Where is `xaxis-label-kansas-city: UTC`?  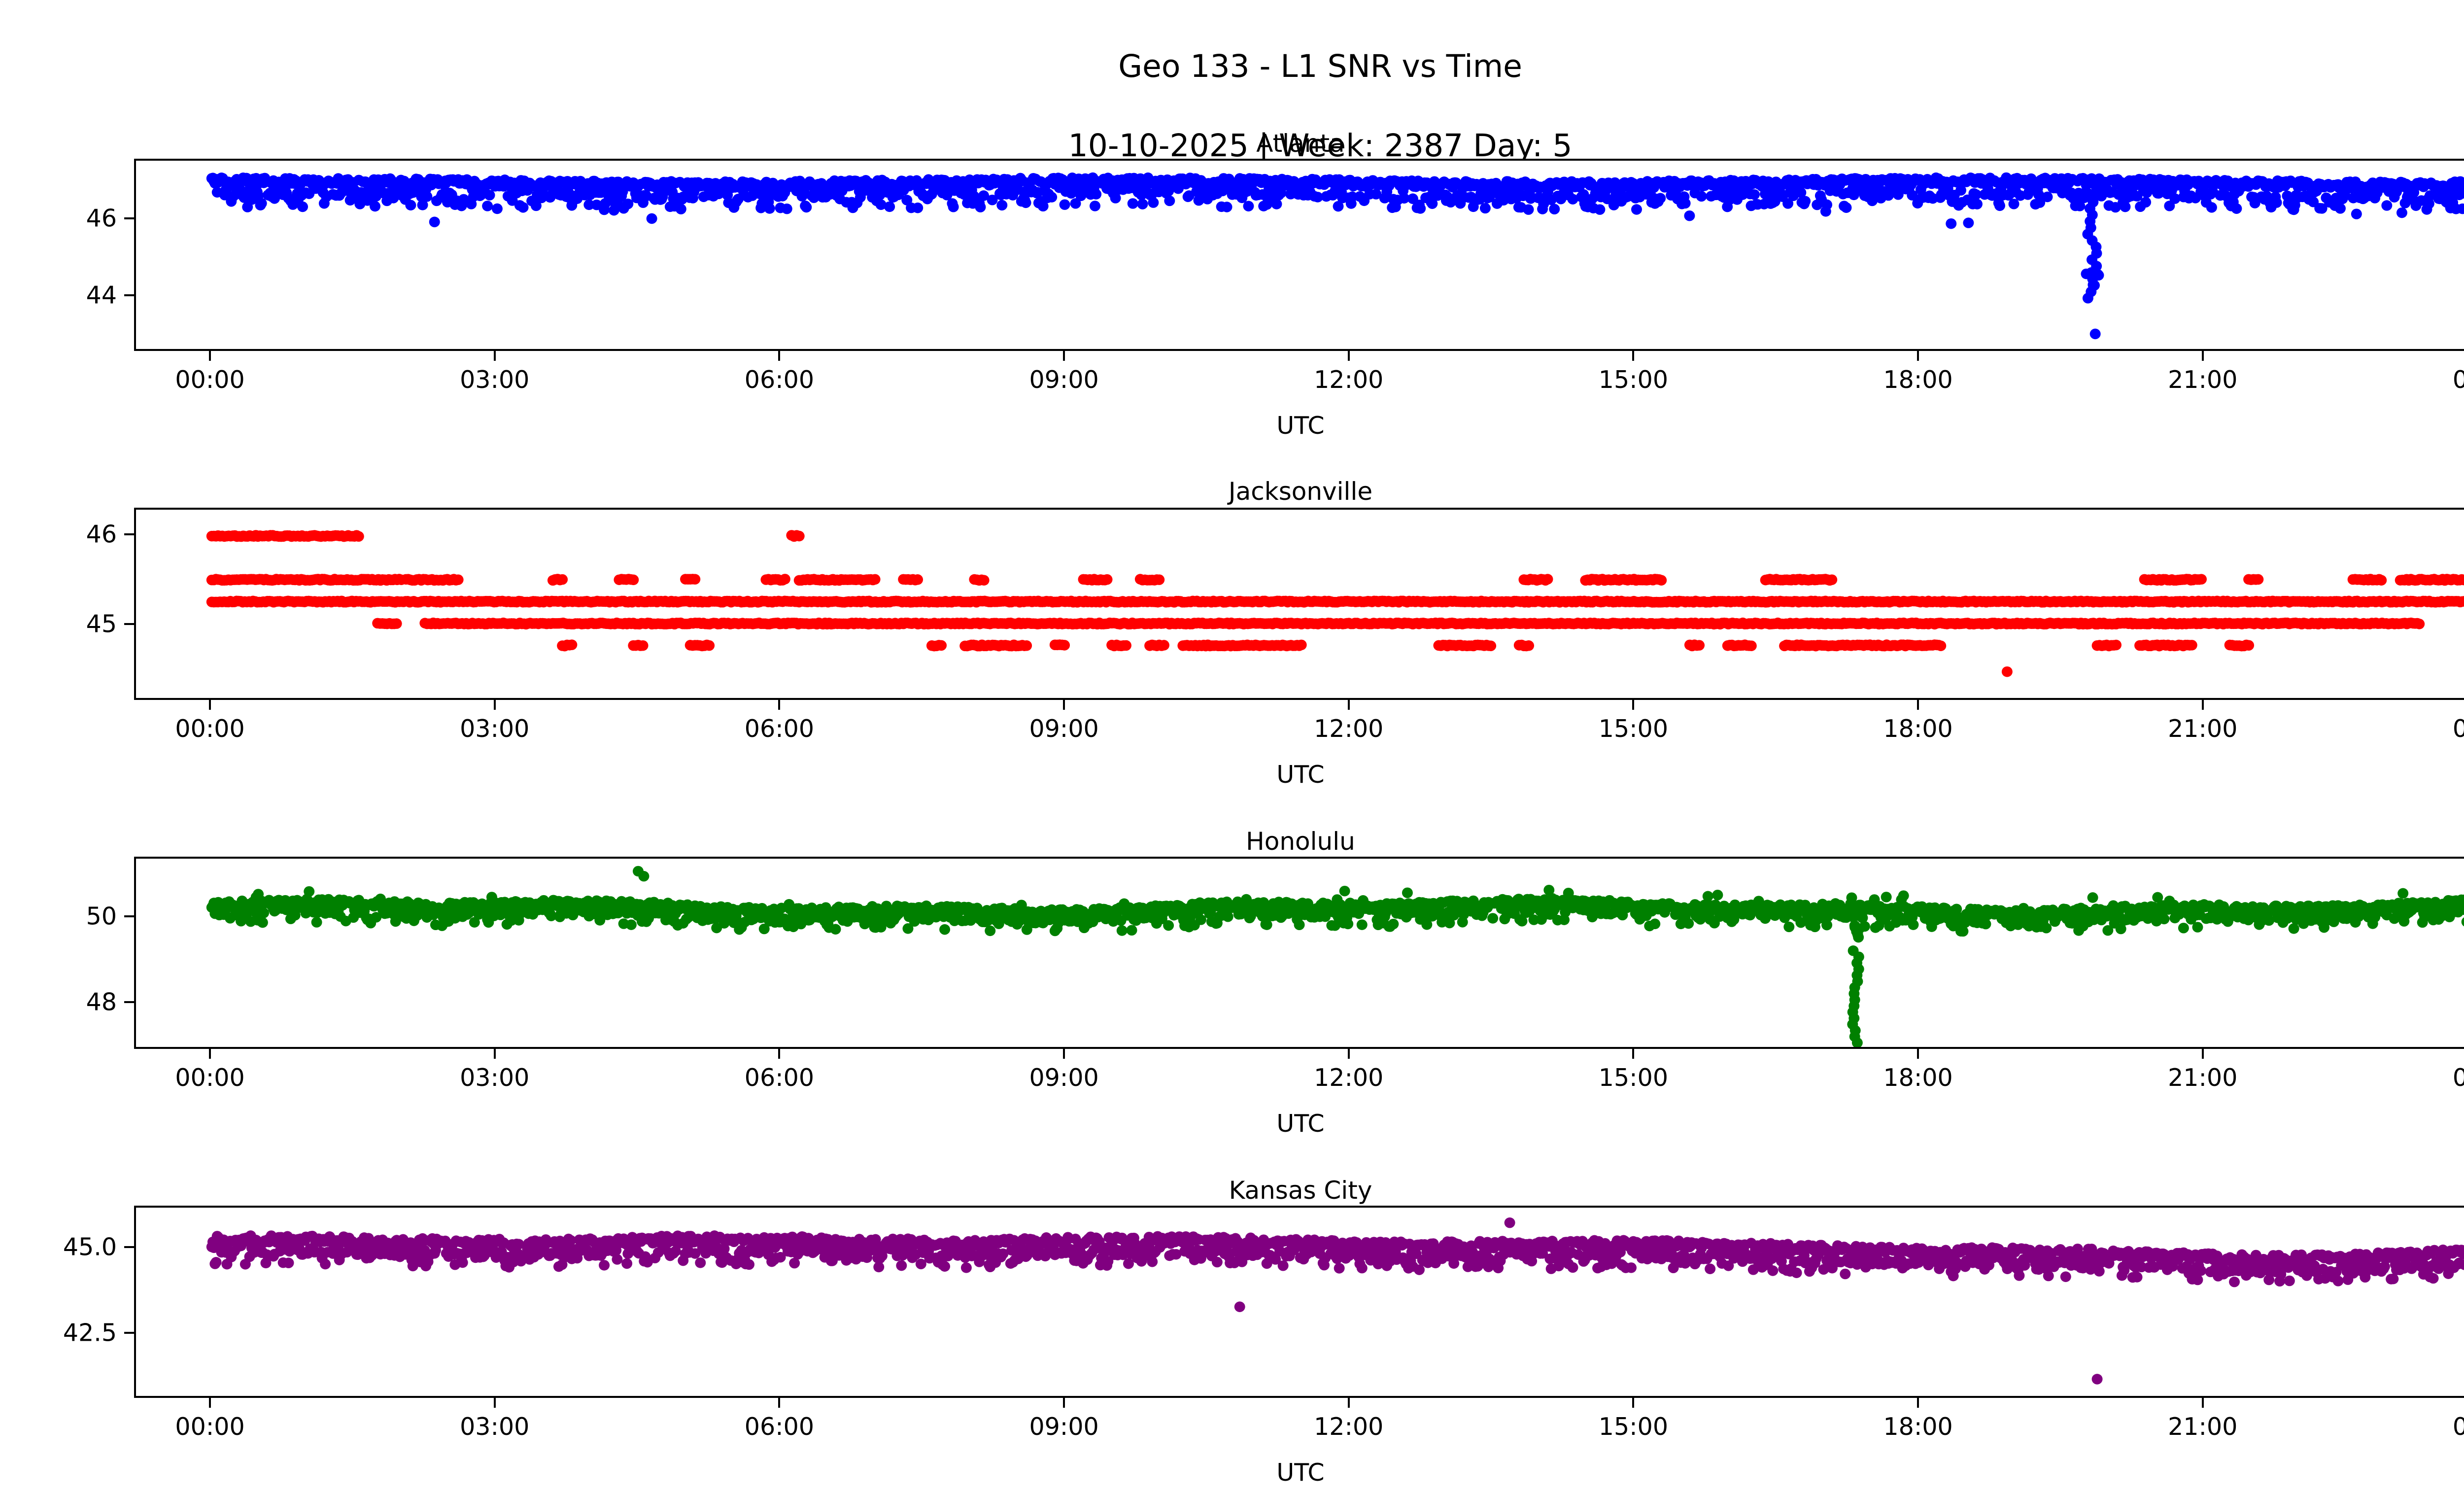 xaxis-label-kansas-city: UTC is located at coordinates (1300, 1473).